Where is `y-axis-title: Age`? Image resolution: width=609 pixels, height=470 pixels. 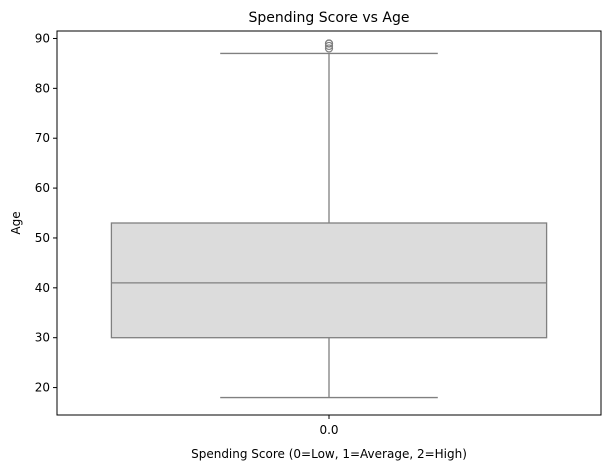 y-axis-title: Age is located at coordinates (16, 222).